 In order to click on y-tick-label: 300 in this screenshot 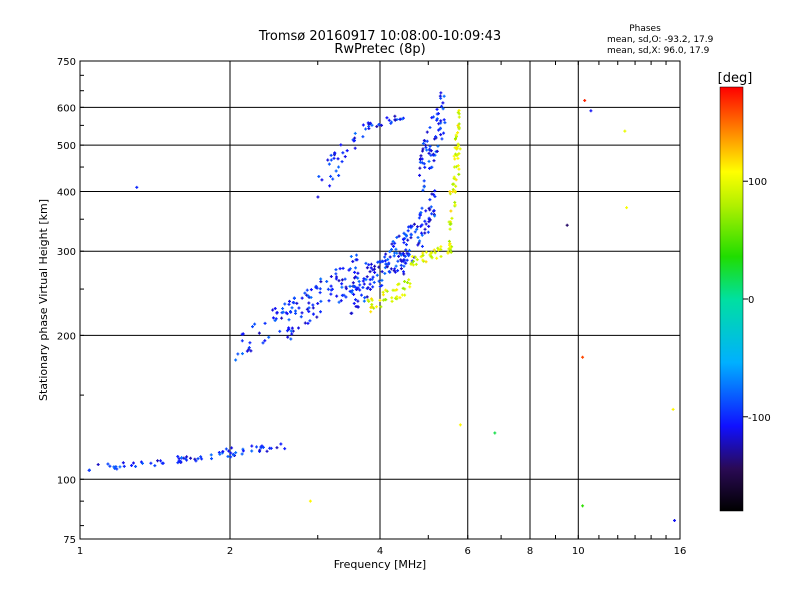, I will do `click(66, 252)`.